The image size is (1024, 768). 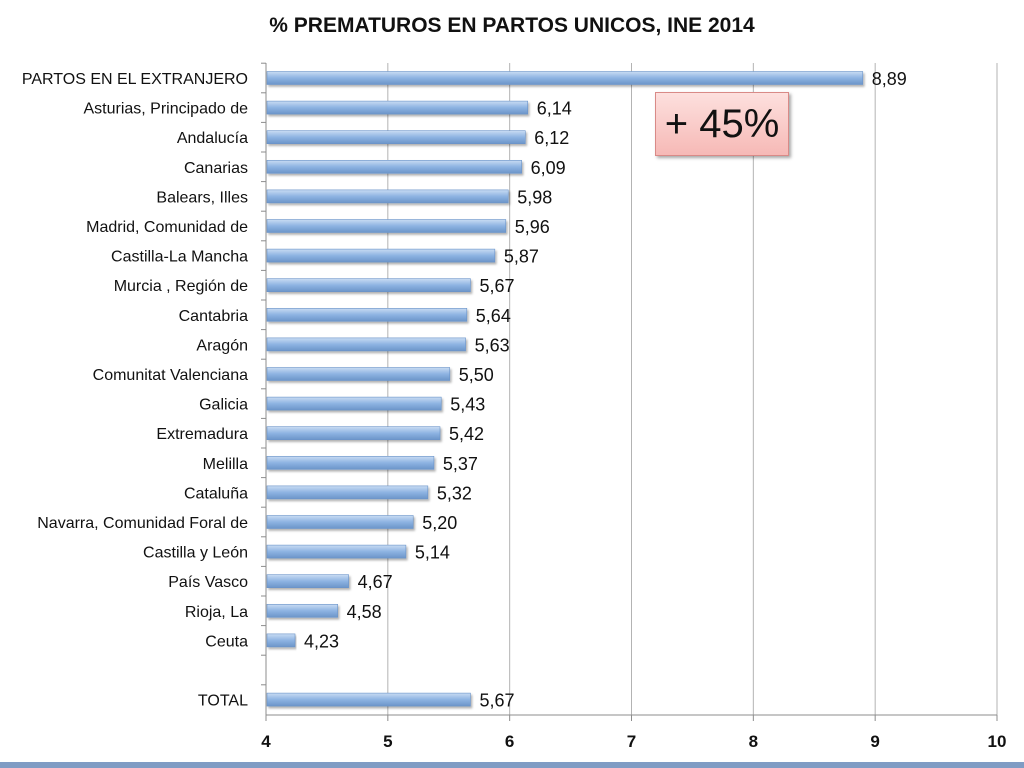 What do you see at coordinates (492, 345) in the screenshot?
I see `value-label: 5,63` at bounding box center [492, 345].